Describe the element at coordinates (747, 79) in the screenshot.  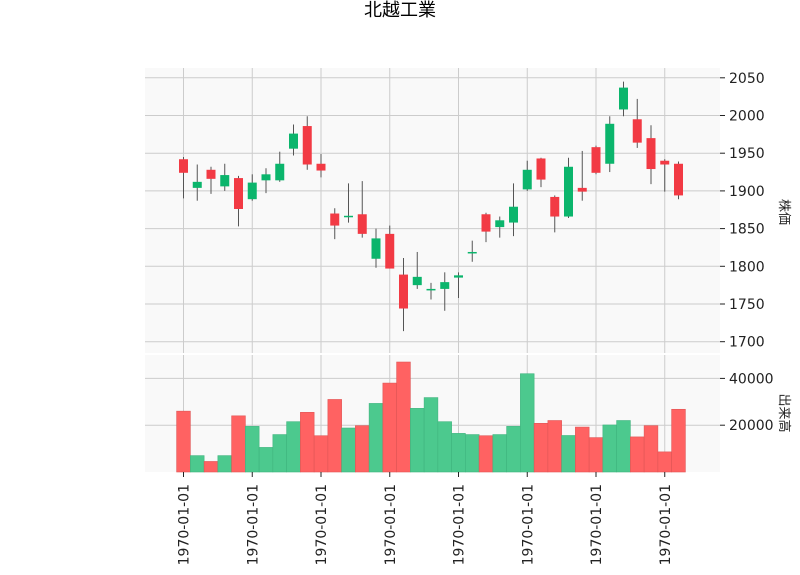
I see `price-tick-label: 2050` at that location.